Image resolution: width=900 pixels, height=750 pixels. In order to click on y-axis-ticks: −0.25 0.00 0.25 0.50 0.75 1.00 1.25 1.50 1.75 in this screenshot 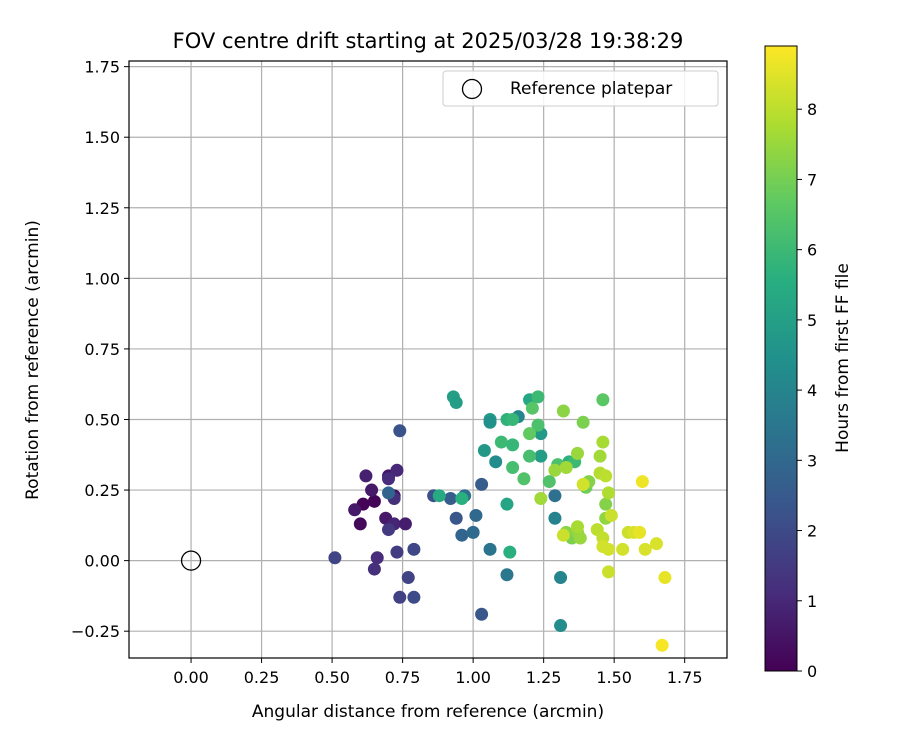, I will do `click(100, 349)`.